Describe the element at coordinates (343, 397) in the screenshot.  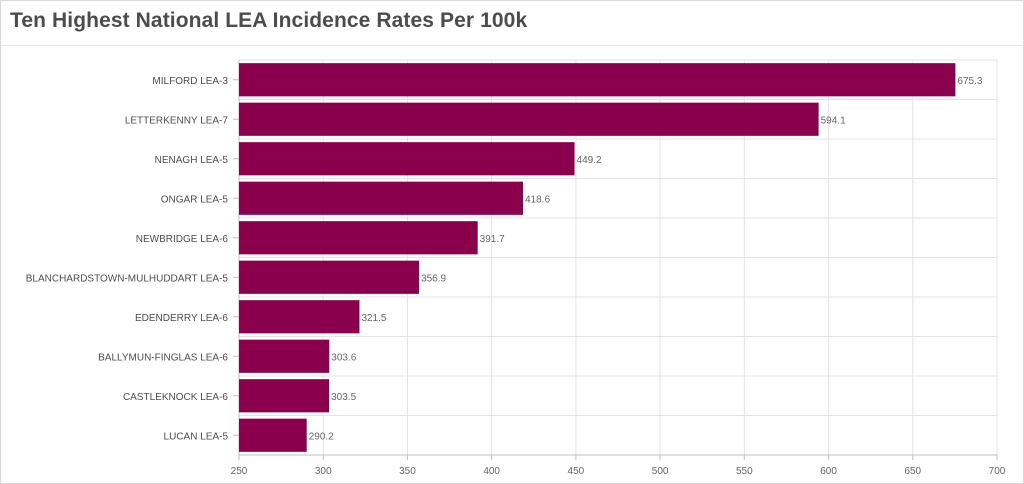
I see `value-label: 303.5` at that location.